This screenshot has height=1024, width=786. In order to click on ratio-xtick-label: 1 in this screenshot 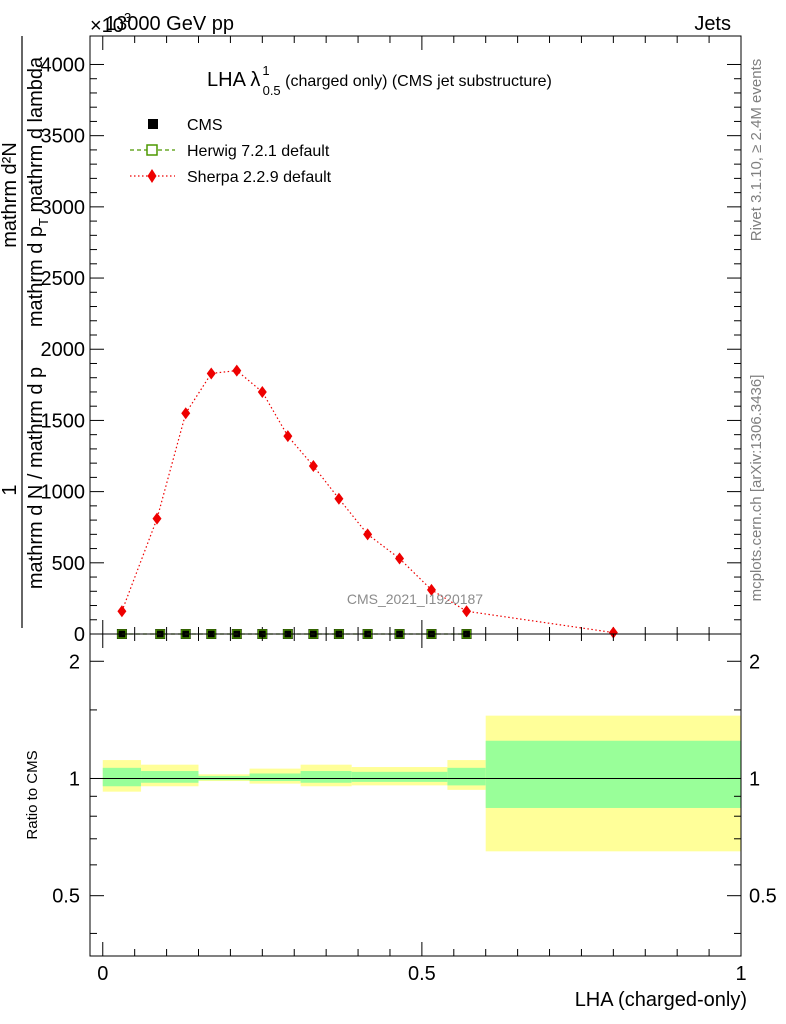, I will do `click(740, 974)`.